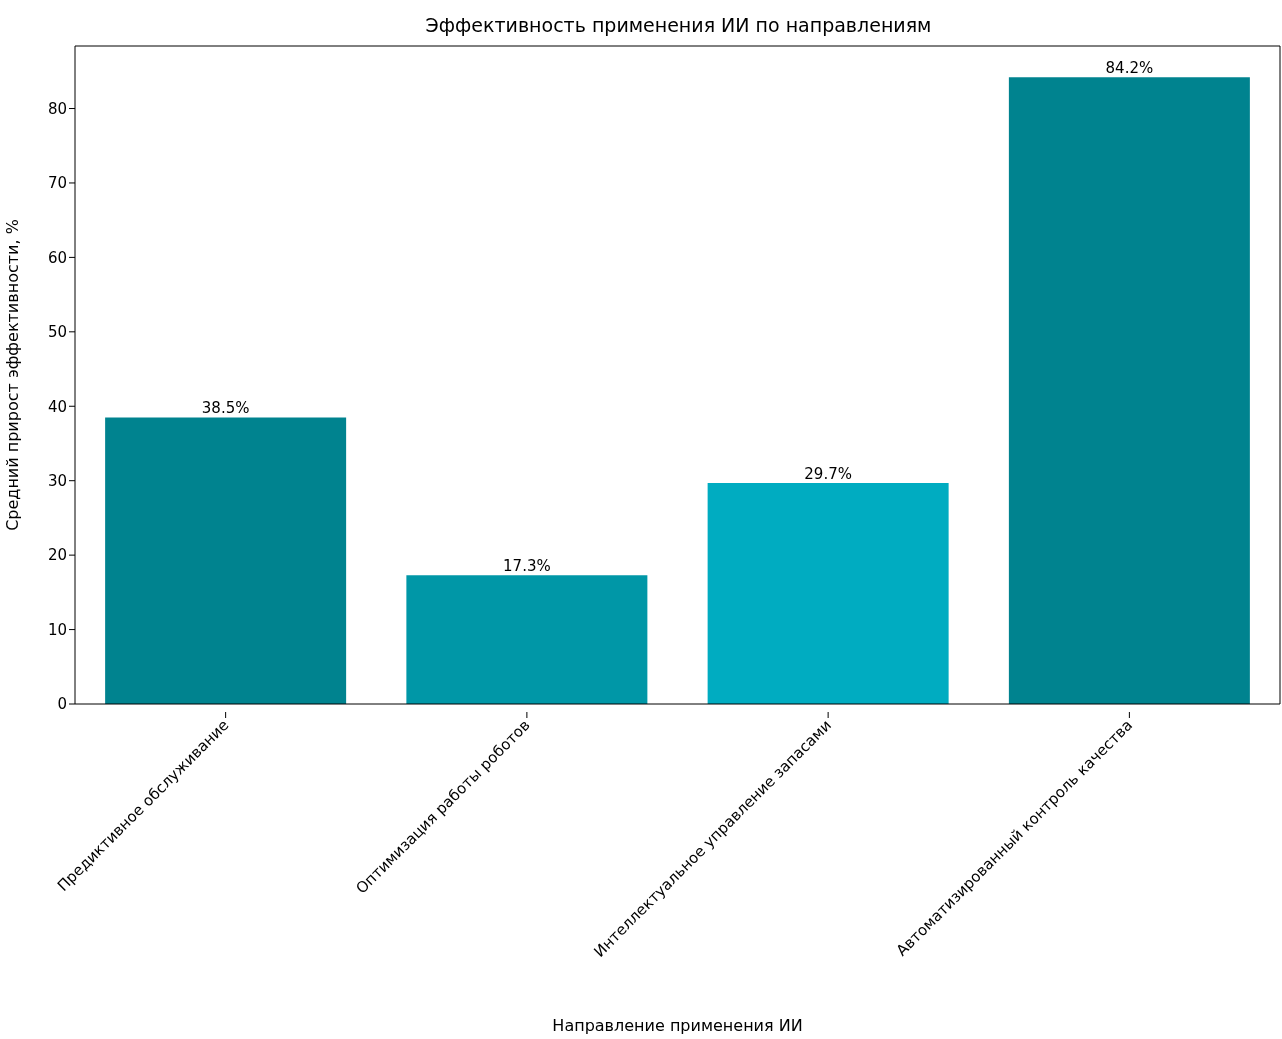 The image size is (1282, 1039). I want to click on x-axis-title: Направление применения ИИ, so click(677, 1025).